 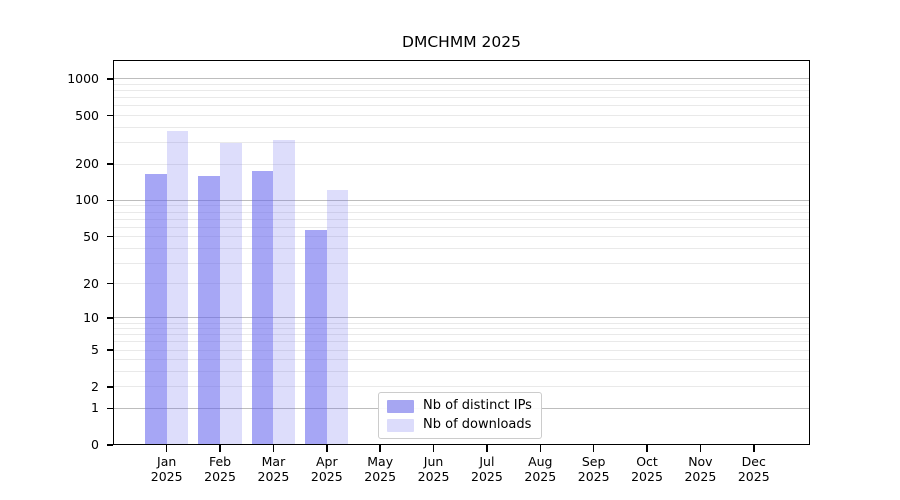 I want to click on bar-nb-of-downloads-apr, so click(x=337, y=317).